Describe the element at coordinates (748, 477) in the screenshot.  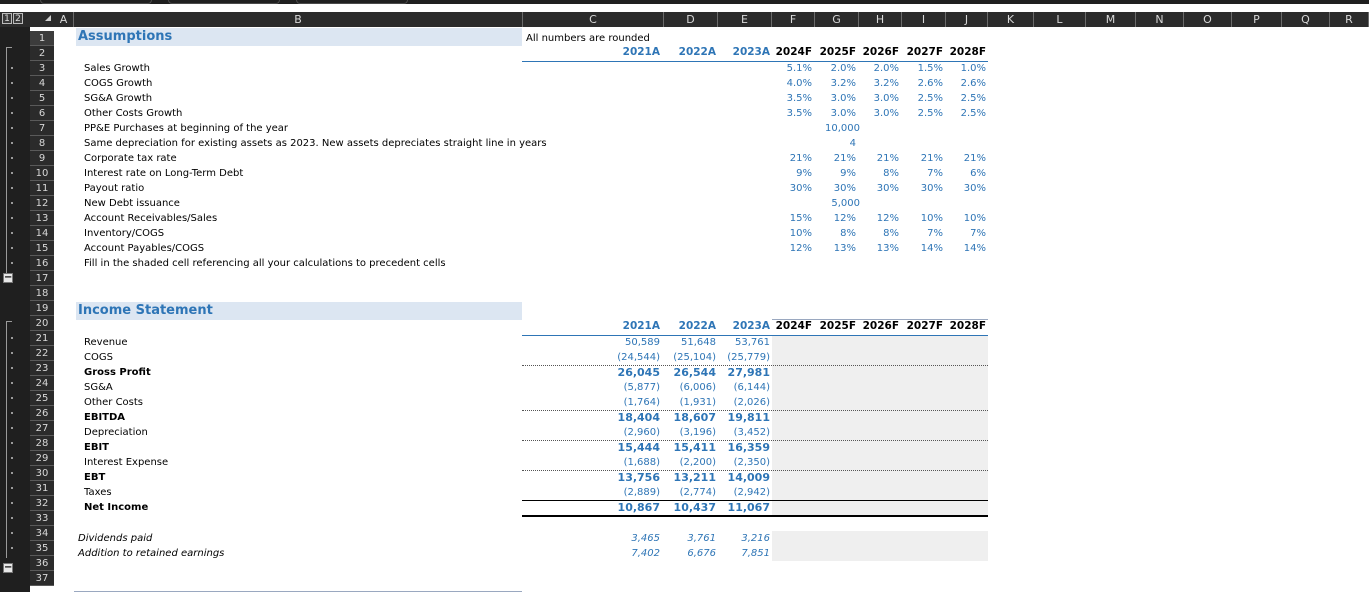
I see `income-value: 14,009` at that location.